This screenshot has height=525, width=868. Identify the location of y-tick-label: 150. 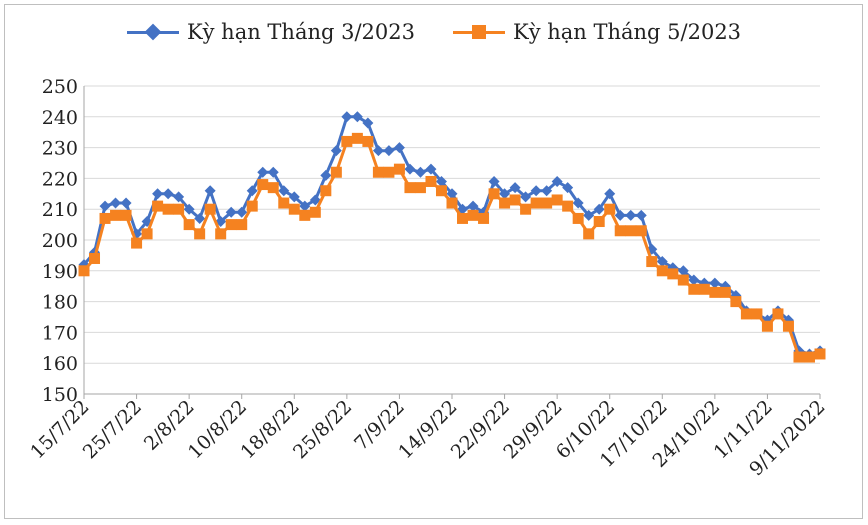
(60, 395).